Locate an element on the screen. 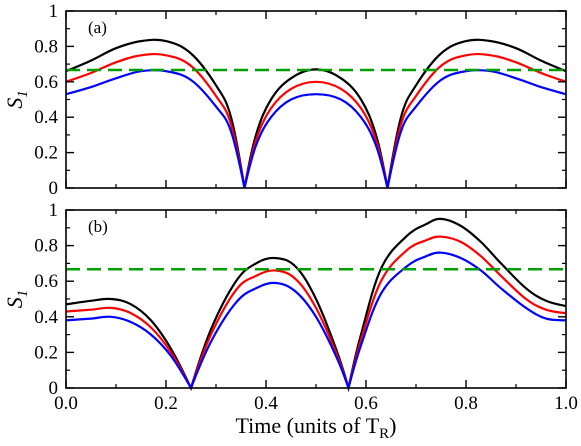  x-tick-label: 0.4 is located at coordinates (266, 403).